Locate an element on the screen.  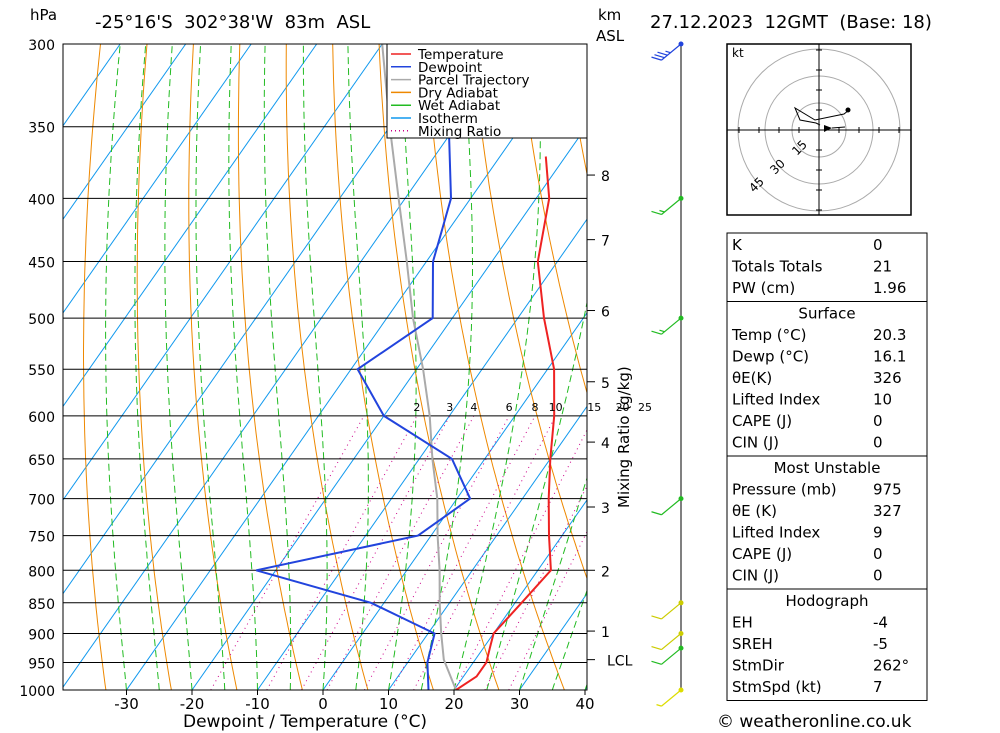
table-row-label: K is located at coordinates (737, 245).